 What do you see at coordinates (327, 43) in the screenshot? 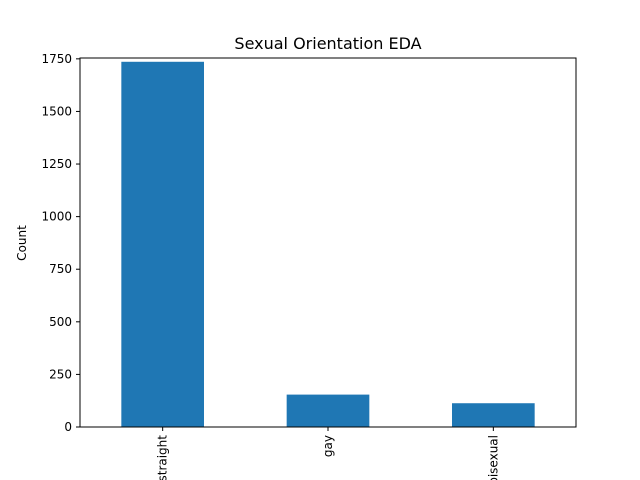
I see `chart-title: Sexual Orientation EDA` at bounding box center [327, 43].